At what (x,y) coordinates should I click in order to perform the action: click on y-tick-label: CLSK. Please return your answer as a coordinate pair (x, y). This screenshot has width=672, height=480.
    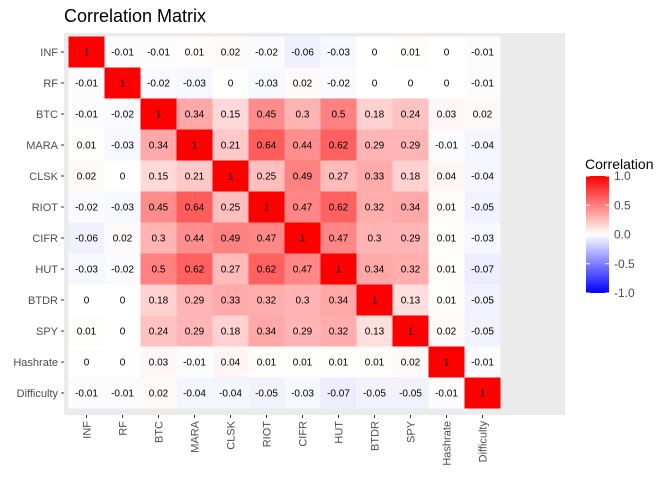
    Looking at the image, I should click on (43, 177).